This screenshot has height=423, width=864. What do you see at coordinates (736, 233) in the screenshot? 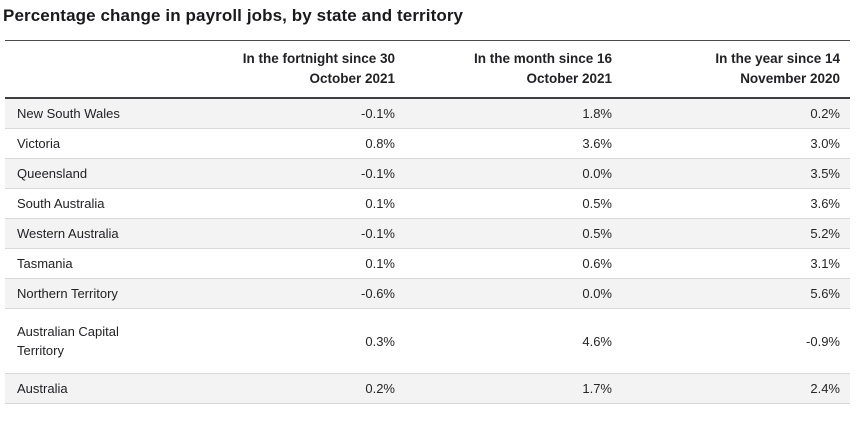
I see `cell-year: 5.2%` at bounding box center [736, 233].